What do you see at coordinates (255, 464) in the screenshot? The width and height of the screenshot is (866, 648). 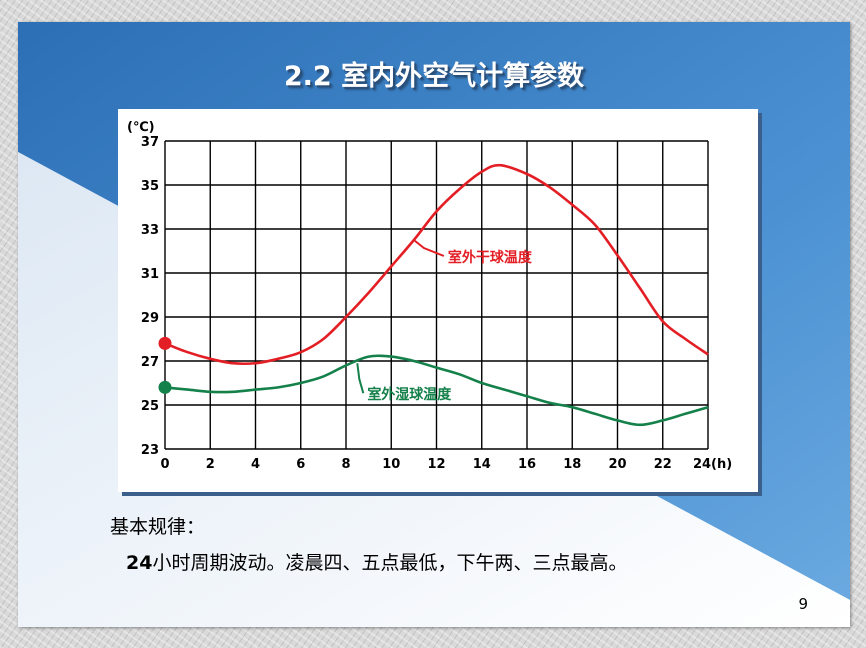 I see `x-tick-label: 4` at bounding box center [255, 464].